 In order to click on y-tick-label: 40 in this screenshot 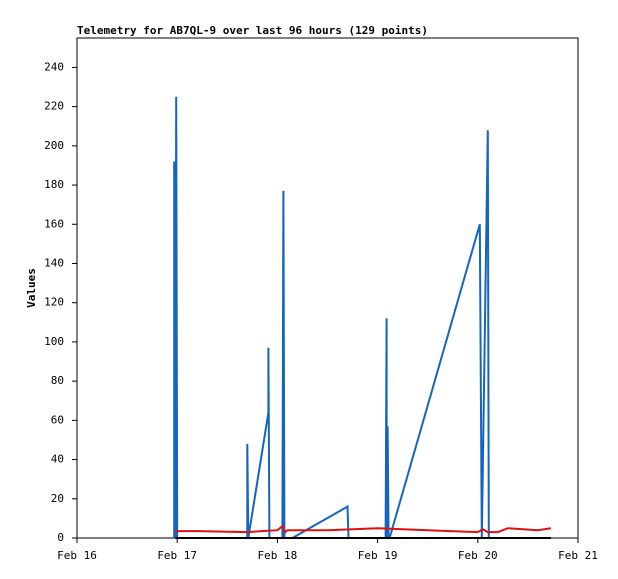, I will do `click(57, 459)`.